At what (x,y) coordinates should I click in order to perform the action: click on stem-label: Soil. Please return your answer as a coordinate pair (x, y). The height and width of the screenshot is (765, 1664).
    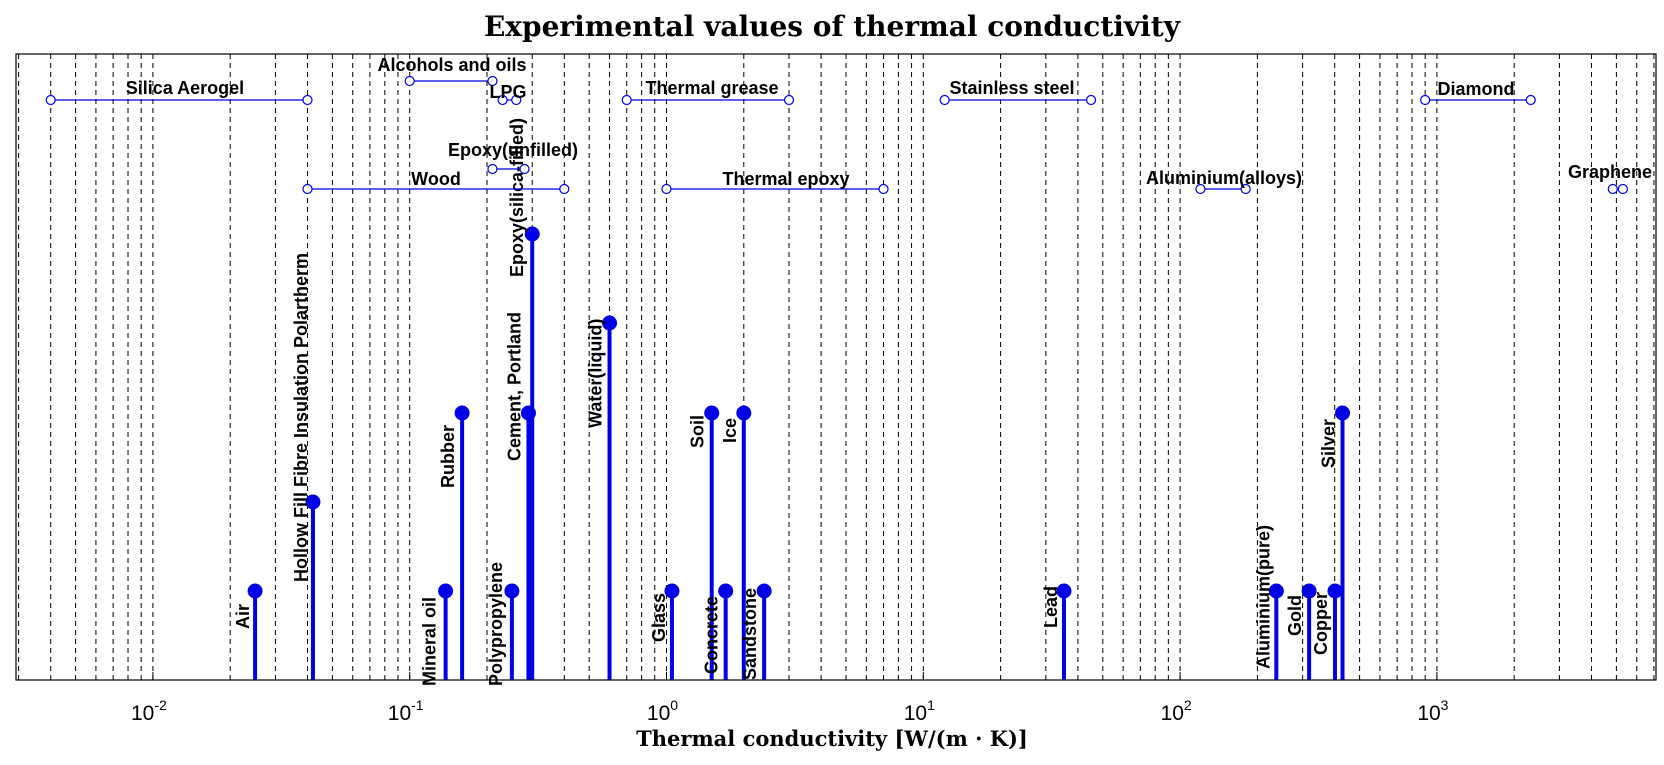
    Looking at the image, I should click on (698, 431).